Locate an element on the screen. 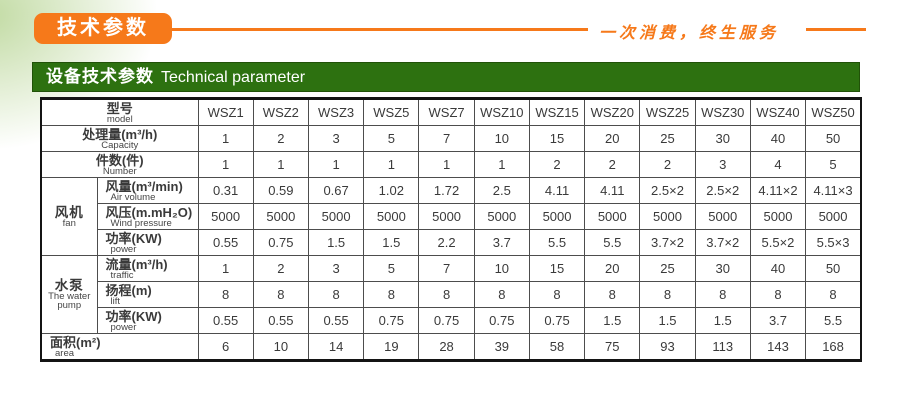 The height and width of the screenshot is (402, 900). row-label-cell: 处理量(m³/h) Capacity is located at coordinates (119, 138).